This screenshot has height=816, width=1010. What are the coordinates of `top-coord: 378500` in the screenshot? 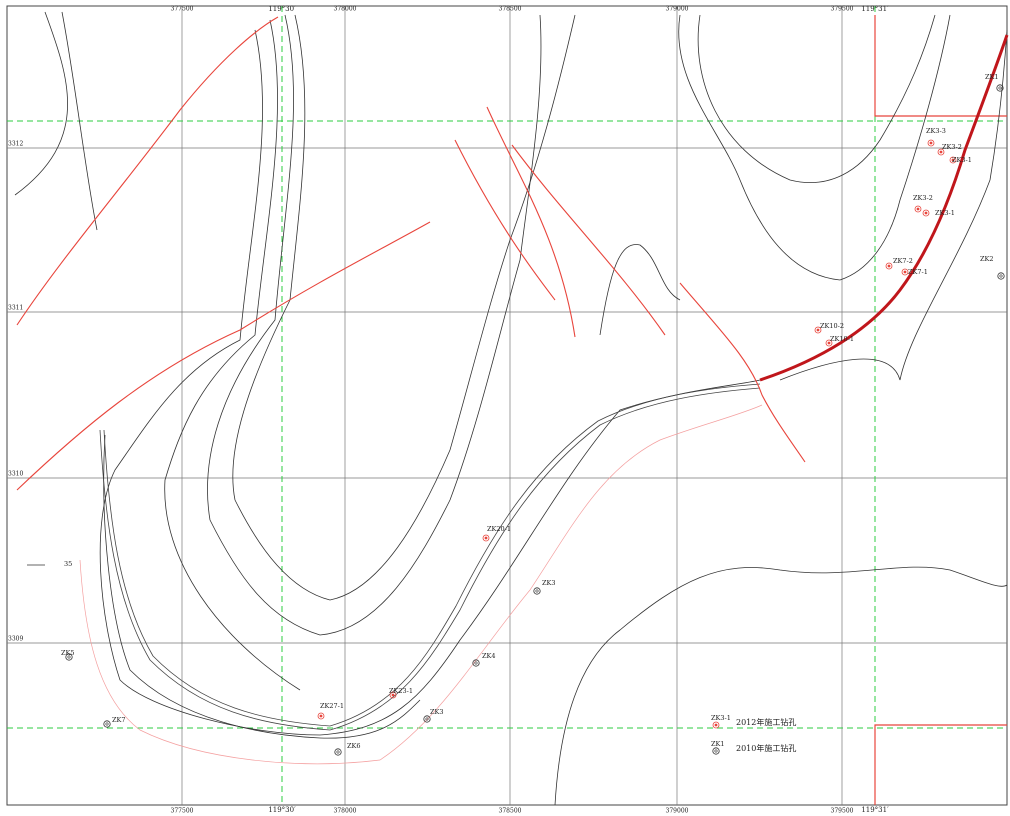 It's located at (510, 9).